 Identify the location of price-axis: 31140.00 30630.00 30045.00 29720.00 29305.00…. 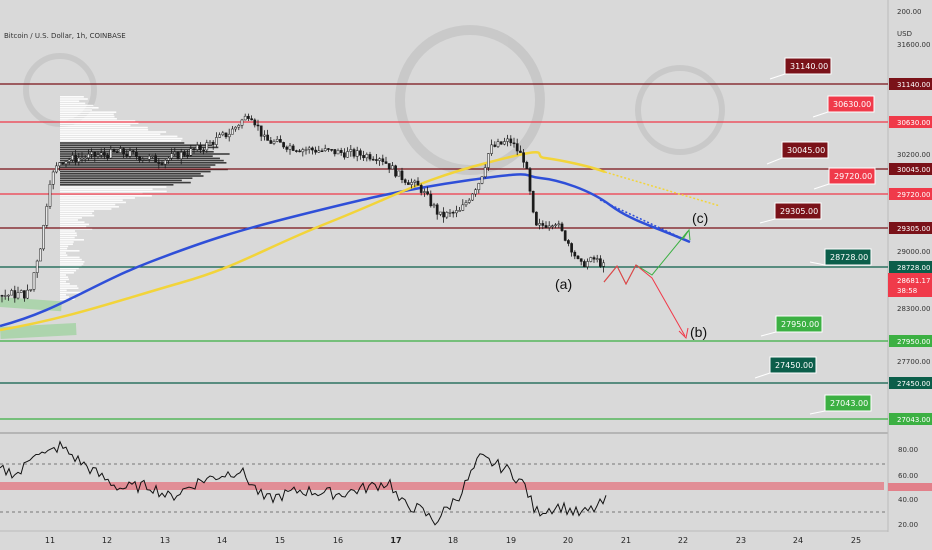
(910, 216).